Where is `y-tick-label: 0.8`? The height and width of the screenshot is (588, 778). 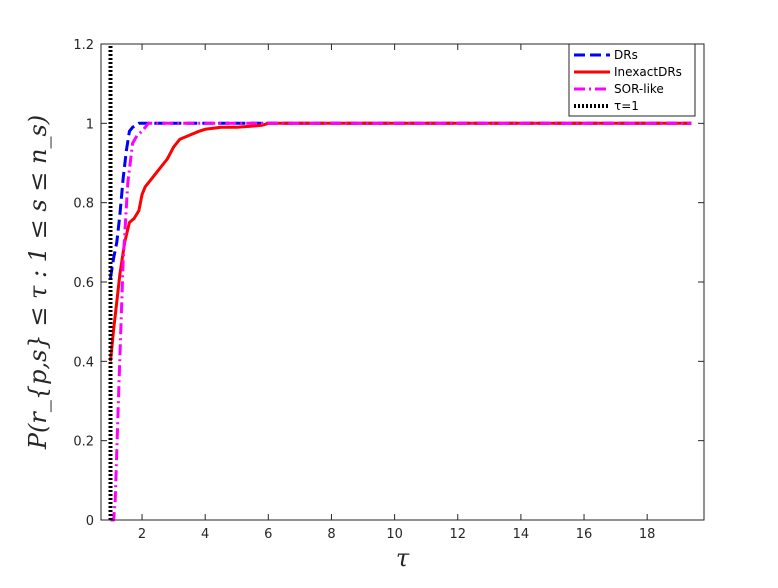 y-tick-label: 0.8 is located at coordinates (83, 204).